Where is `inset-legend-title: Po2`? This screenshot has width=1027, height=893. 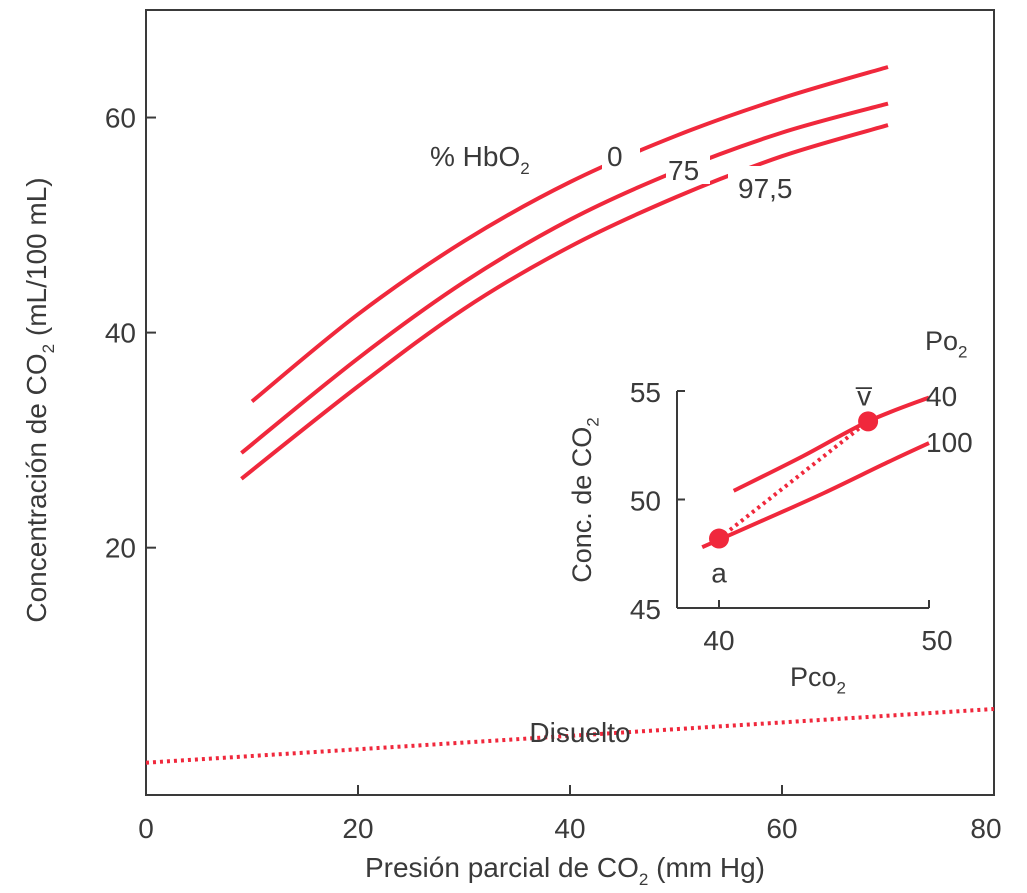 inset-legend-title: Po2 is located at coordinates (946, 344).